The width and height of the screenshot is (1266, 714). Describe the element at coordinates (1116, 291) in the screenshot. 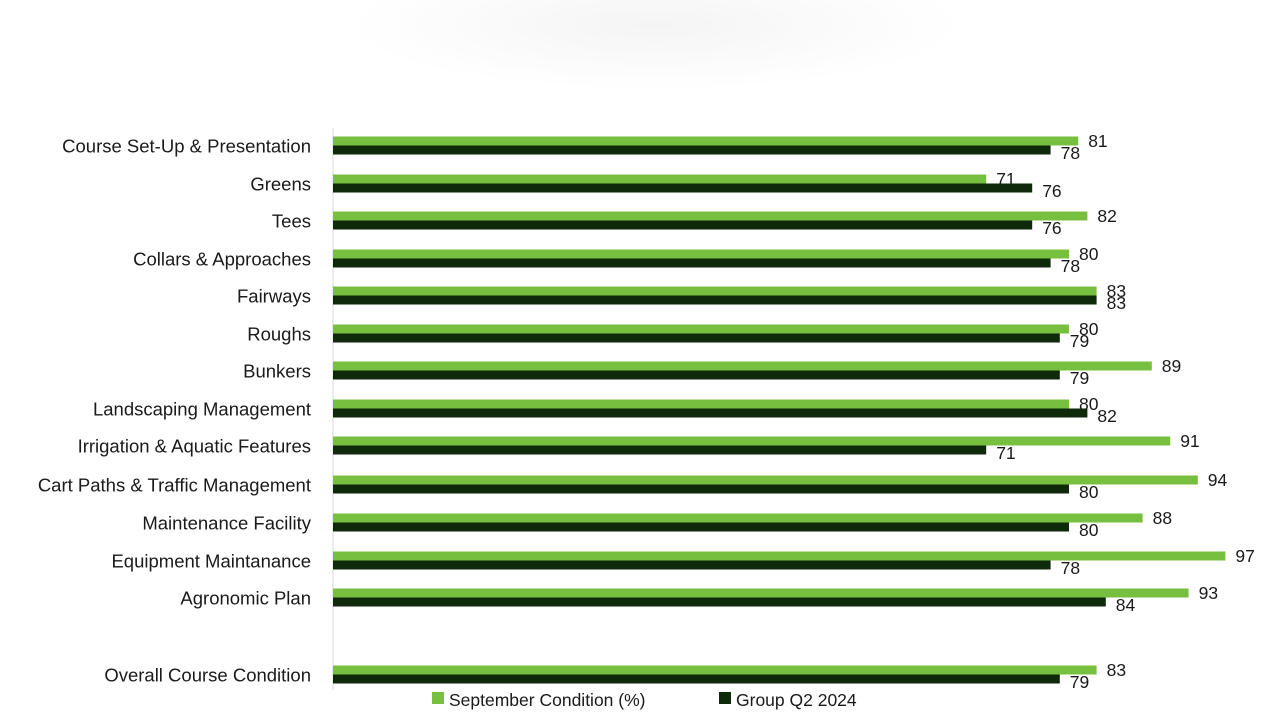

I see `value-label-september-fairways: 83` at that location.